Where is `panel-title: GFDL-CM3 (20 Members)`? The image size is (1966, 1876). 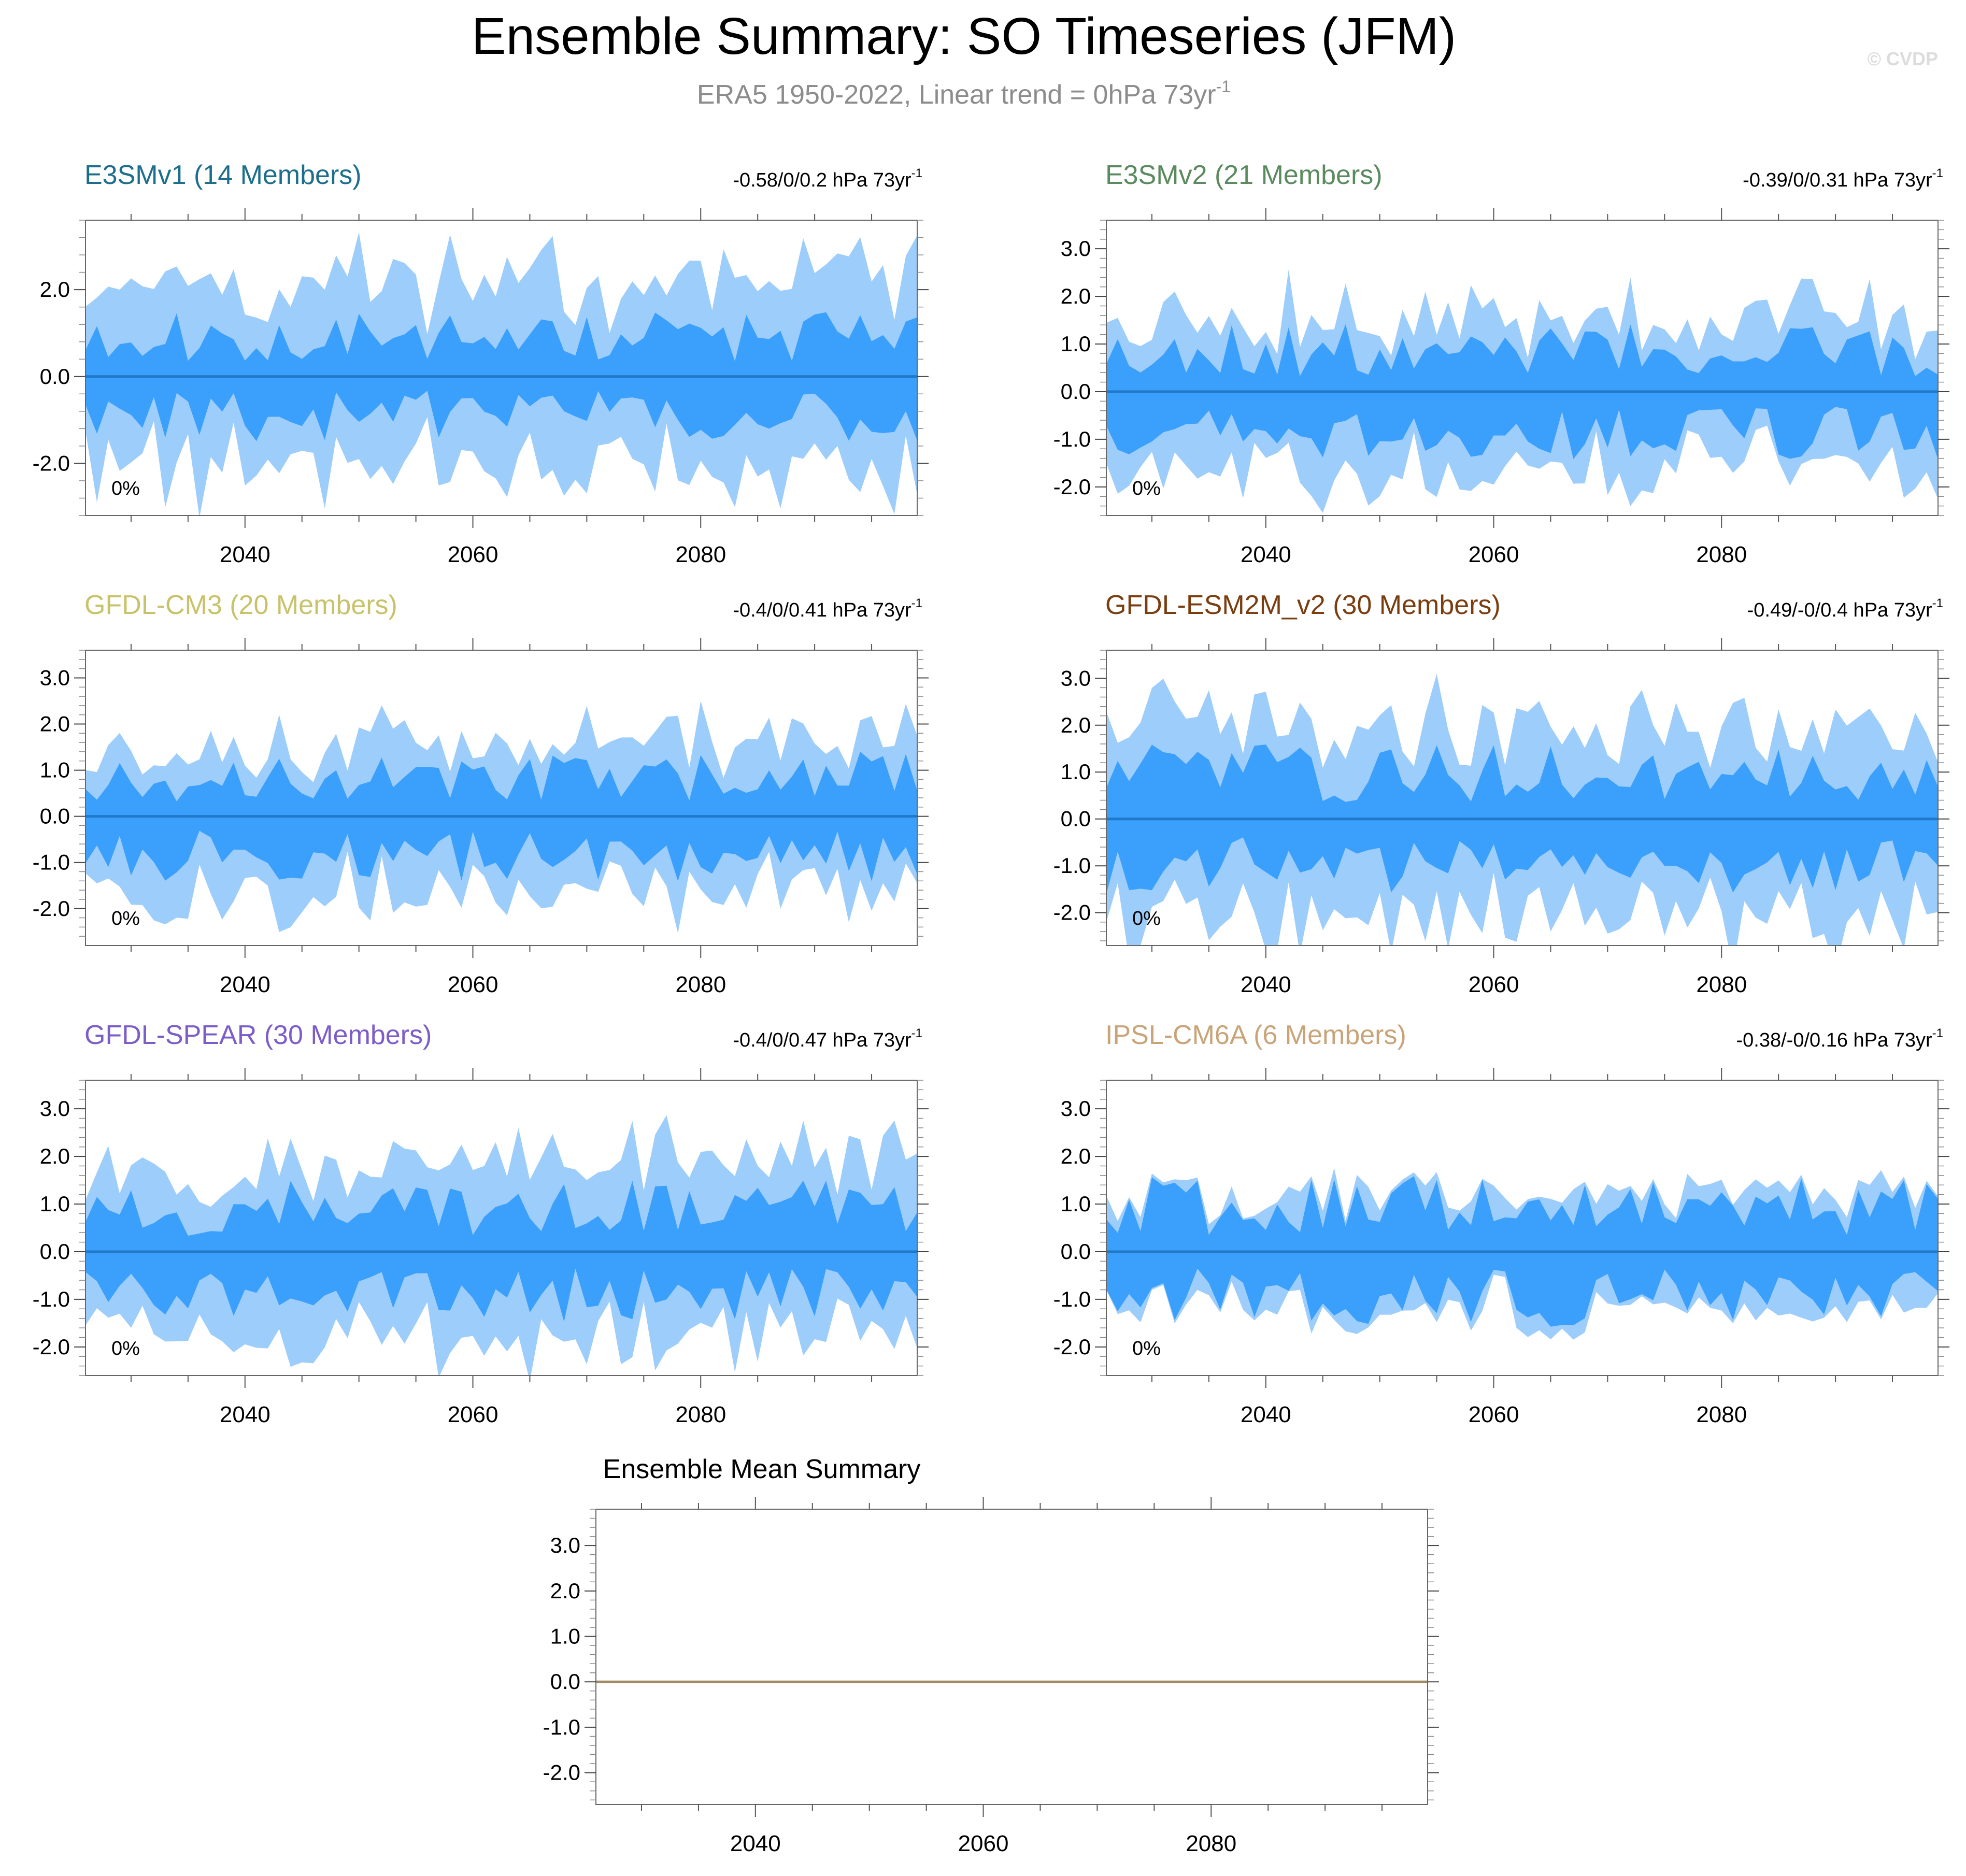 panel-title: GFDL-CM3 (20 Members) is located at coordinates (241, 605).